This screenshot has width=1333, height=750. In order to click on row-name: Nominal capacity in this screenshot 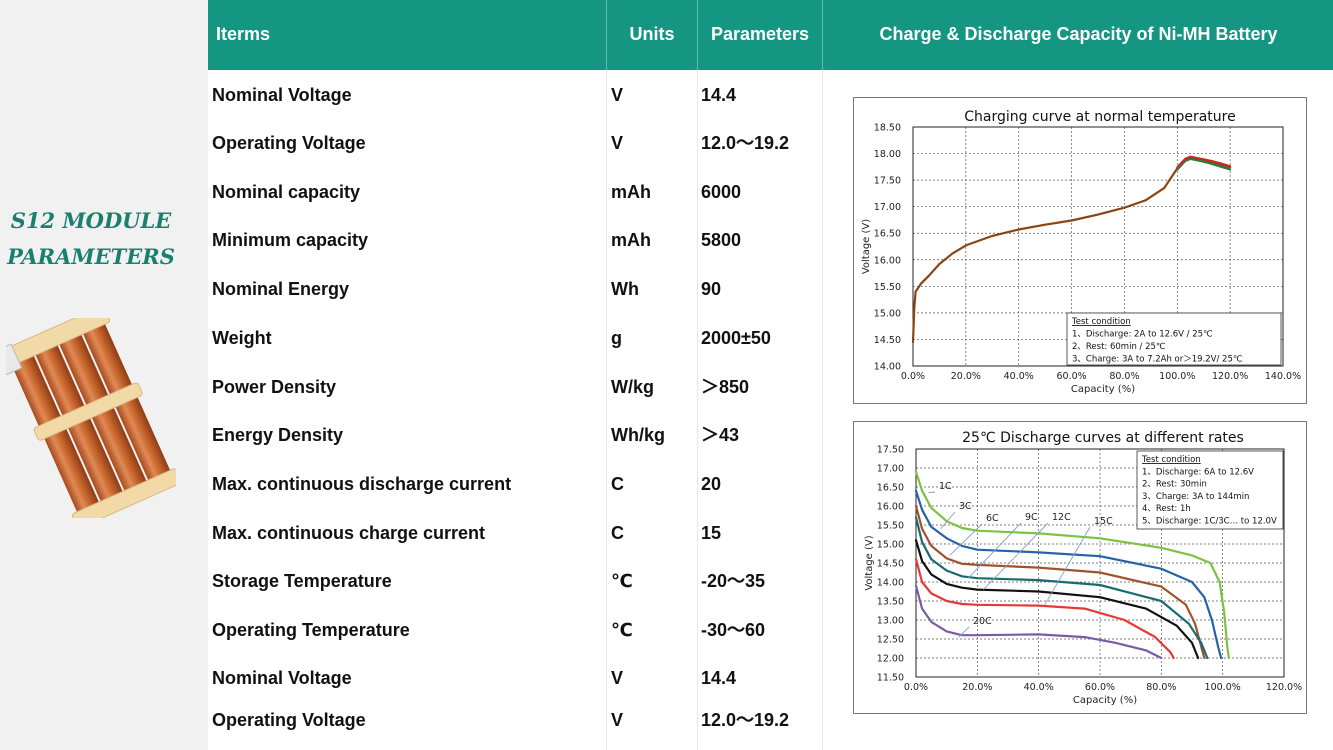, I will do `click(286, 192)`.